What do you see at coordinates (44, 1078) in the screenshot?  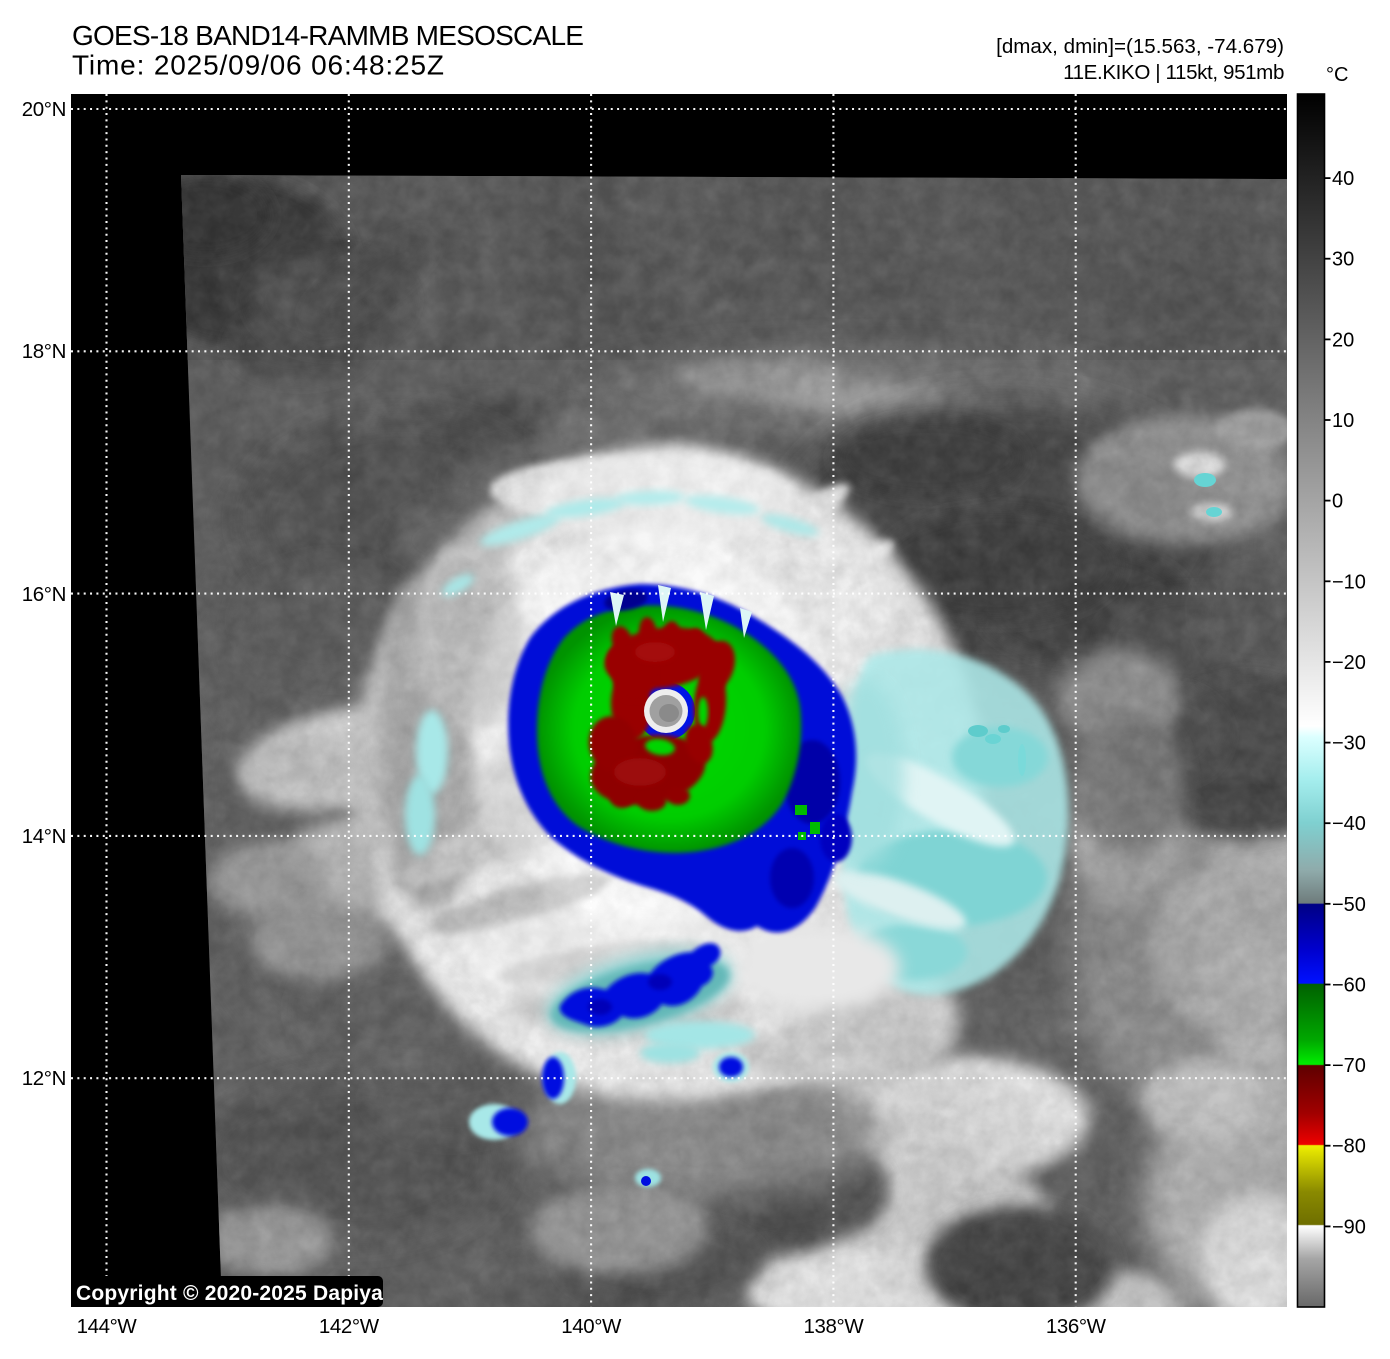 I see `svg-text: 12°N` at bounding box center [44, 1078].